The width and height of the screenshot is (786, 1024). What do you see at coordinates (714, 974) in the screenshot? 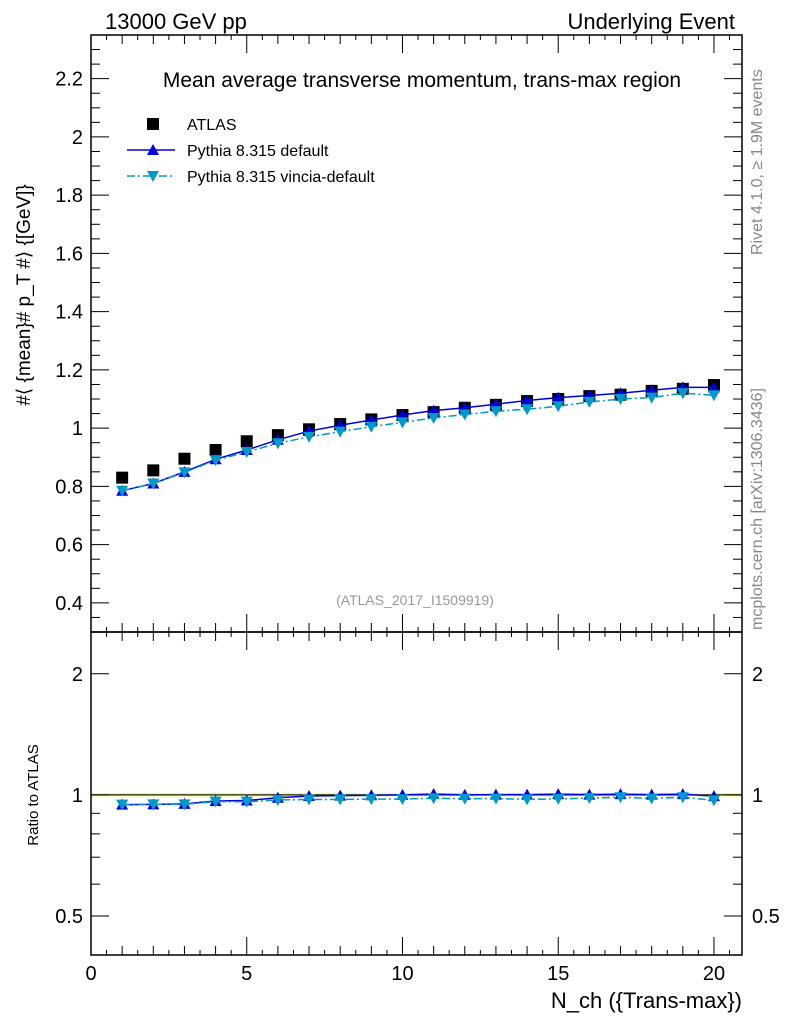
I see `x-tick-label: 20` at bounding box center [714, 974].